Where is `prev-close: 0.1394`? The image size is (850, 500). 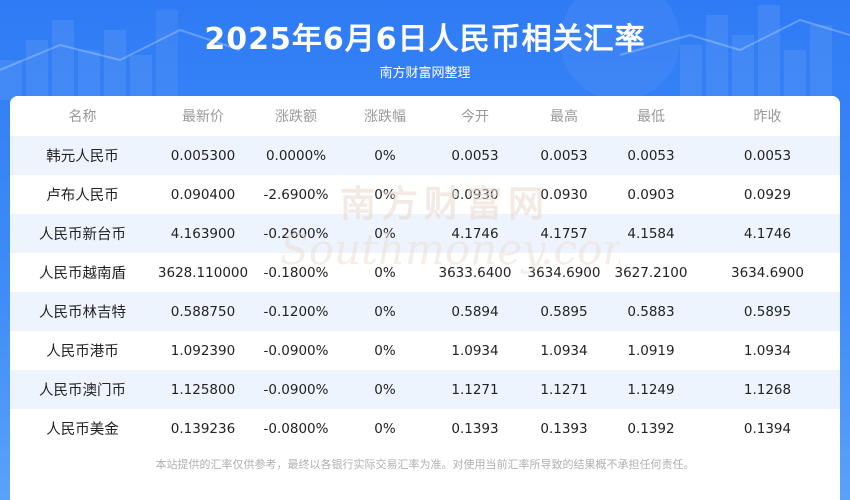 prev-close: 0.1394 is located at coordinates (767, 428).